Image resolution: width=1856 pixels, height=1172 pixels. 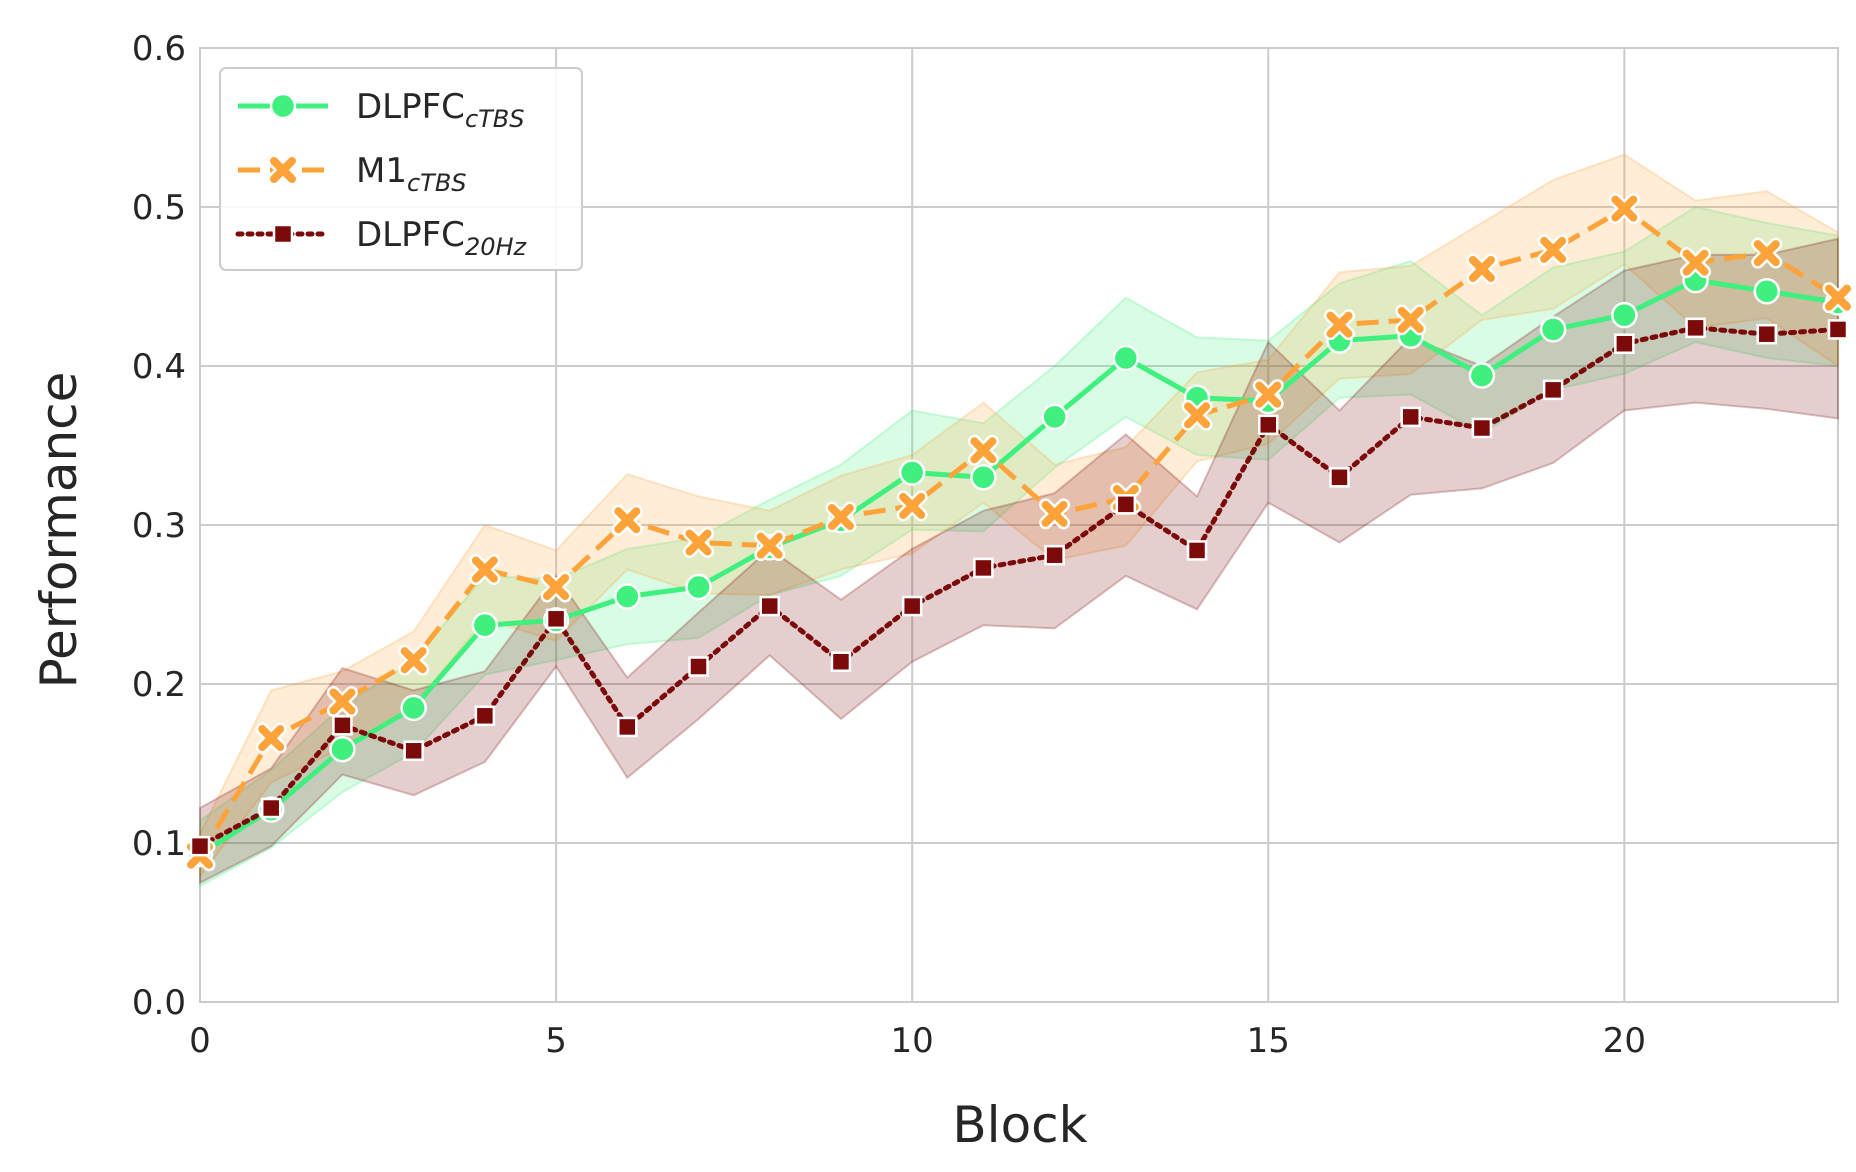 I want to click on x-tick-label: 20, so click(x=1624, y=1041).